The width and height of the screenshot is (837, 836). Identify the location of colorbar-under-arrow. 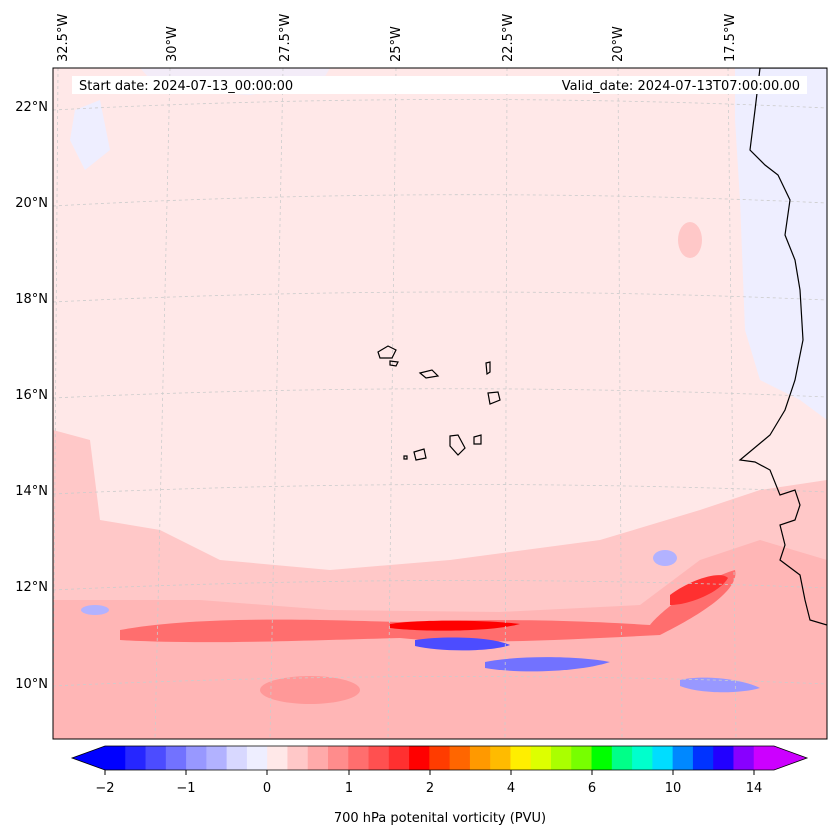
(88, 758).